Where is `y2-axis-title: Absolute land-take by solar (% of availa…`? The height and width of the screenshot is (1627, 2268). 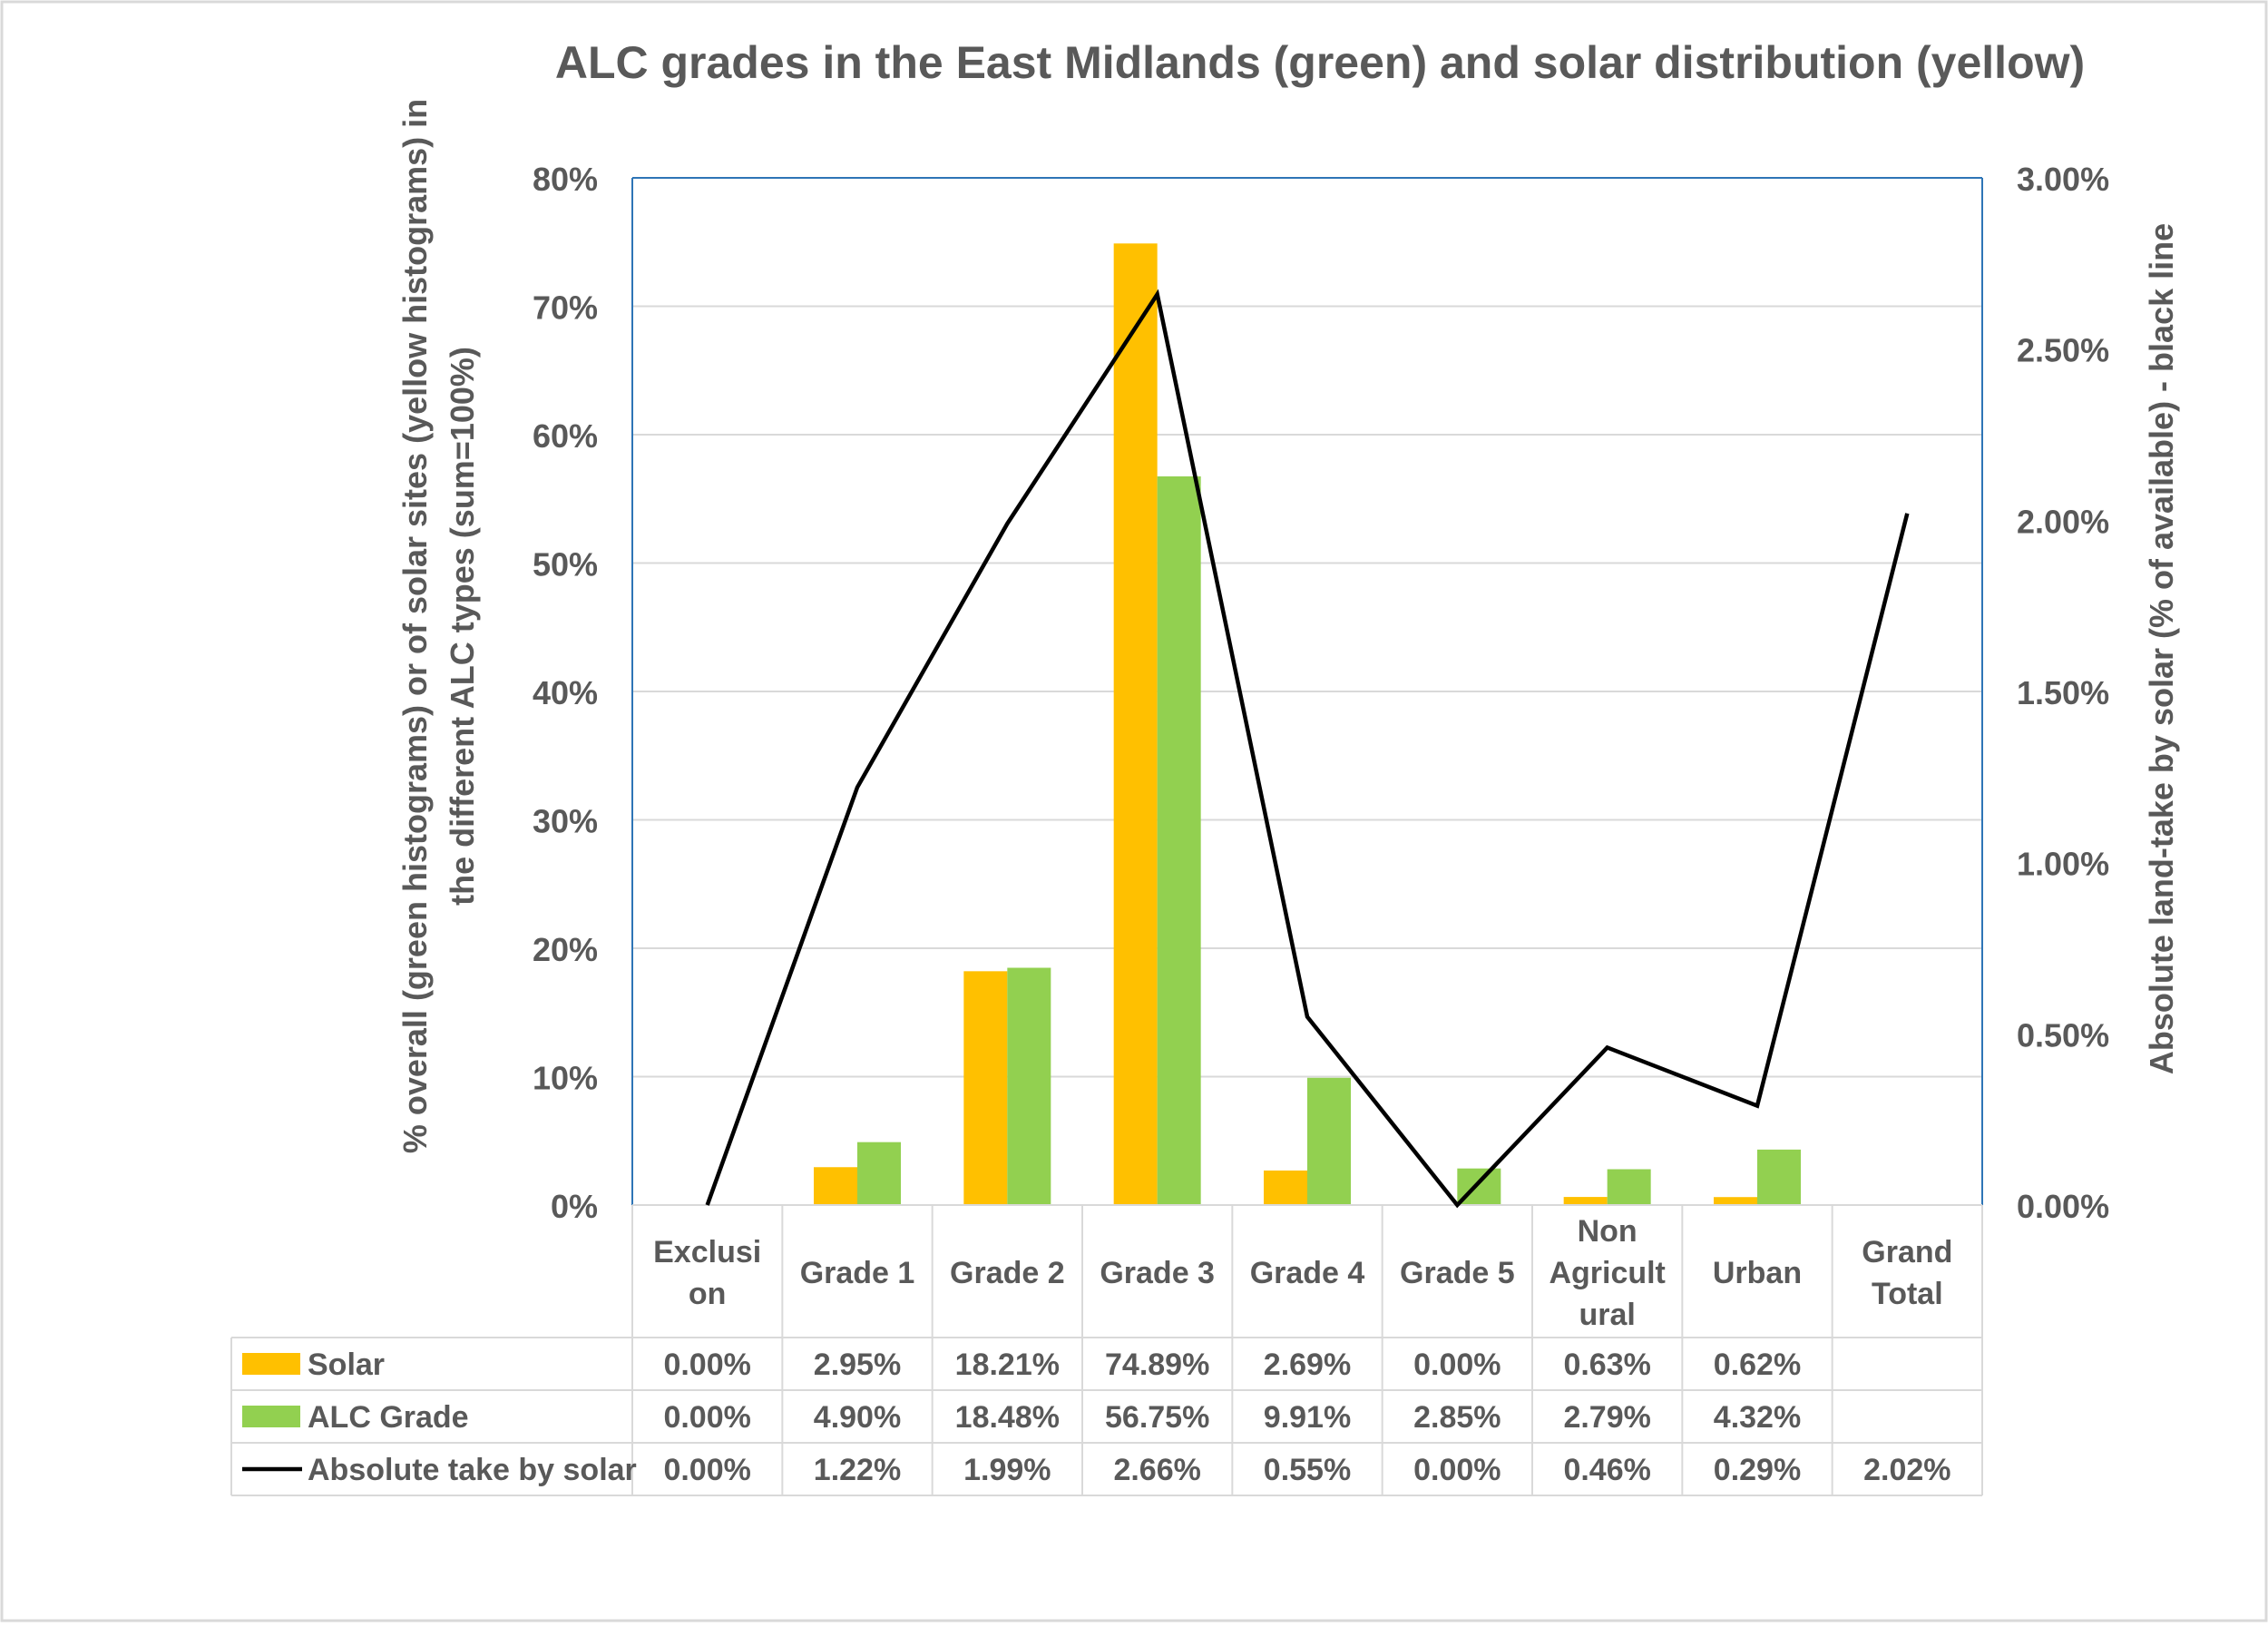
y2-axis-title: Absolute land-take by solar (% of availa… is located at coordinates (2162, 649).